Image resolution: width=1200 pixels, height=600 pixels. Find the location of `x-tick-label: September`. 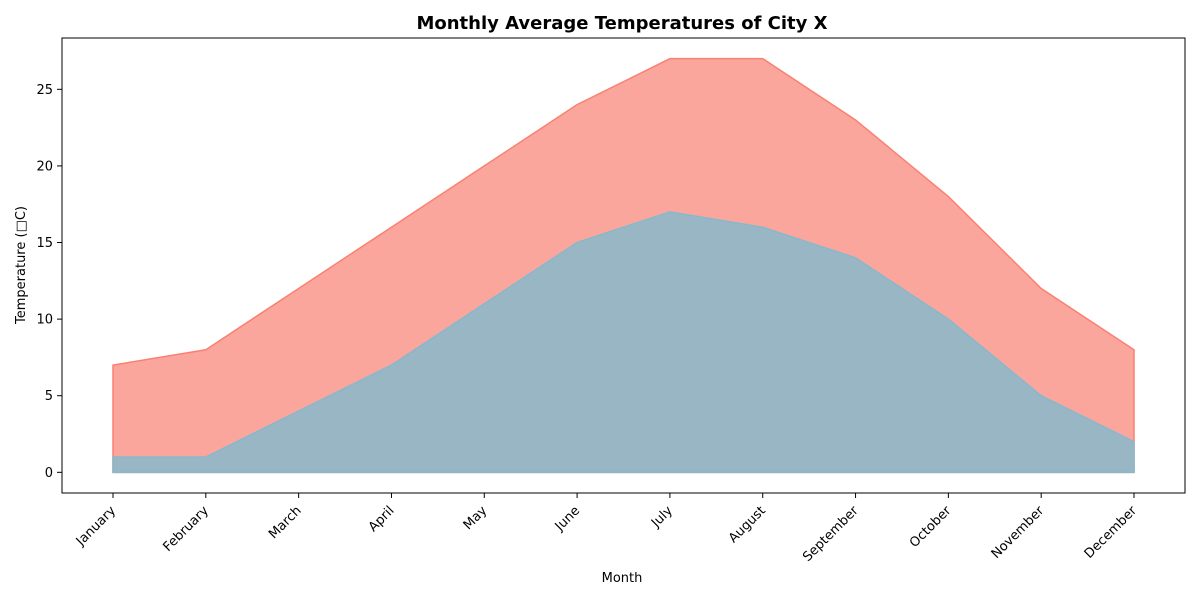

x-tick-label: September is located at coordinates (831, 534).